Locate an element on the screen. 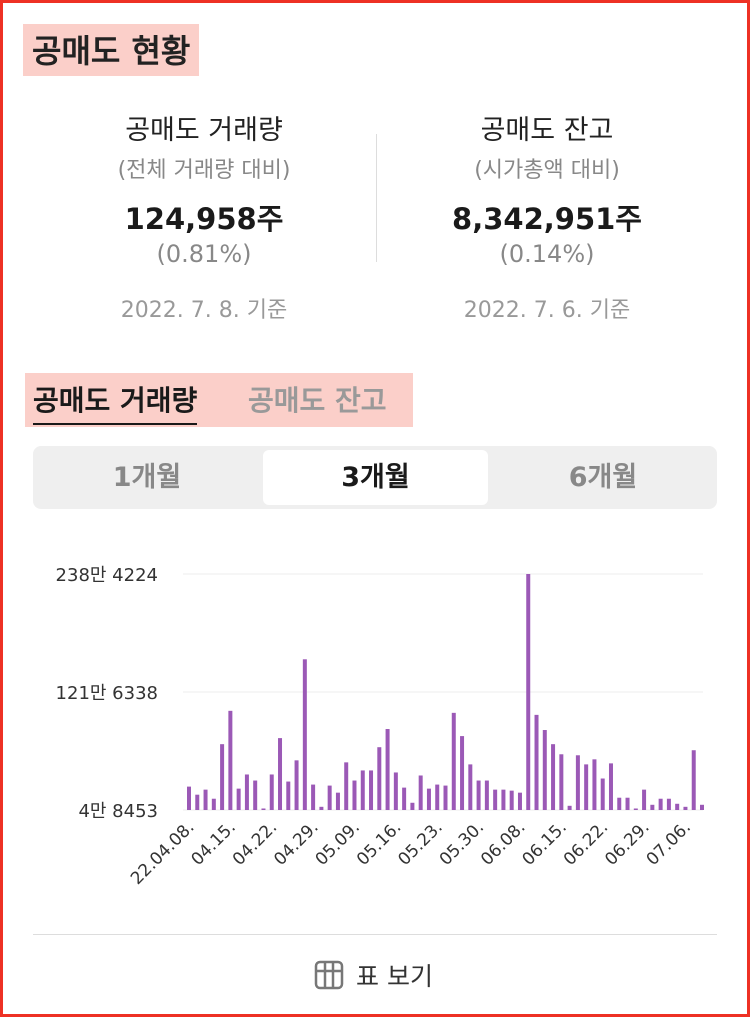 The height and width of the screenshot is (1017, 750). x-tick-label: 05.30. is located at coordinates (462, 843).